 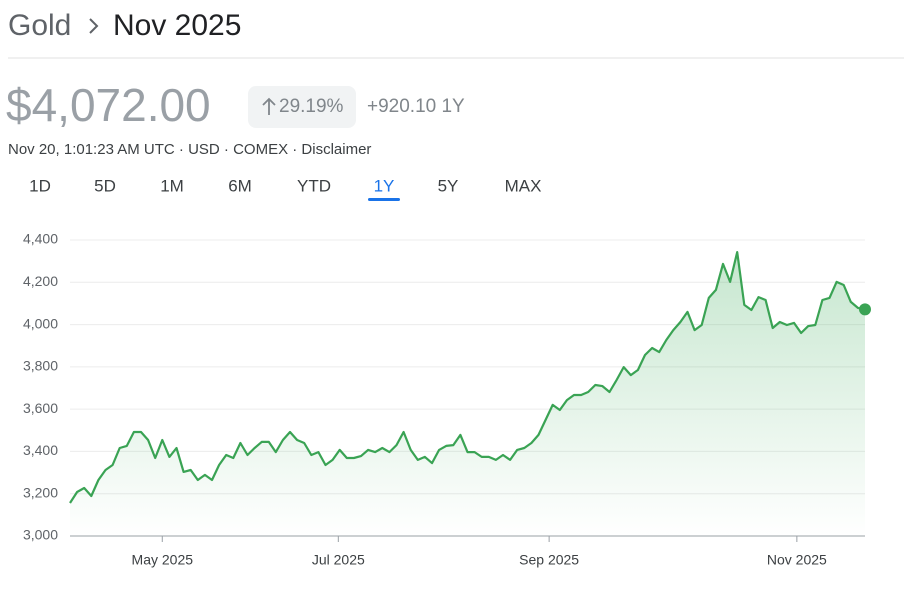 I want to click on range-tab: 6M, so click(x=240, y=185).